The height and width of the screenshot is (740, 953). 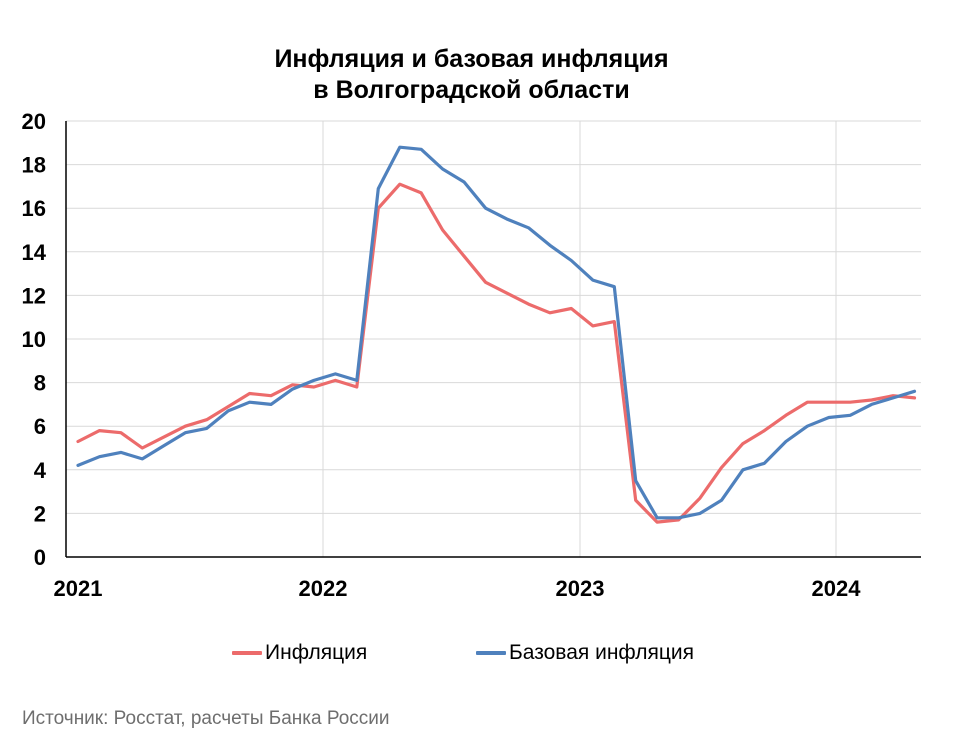 I want to click on legend-item-inflation: Инфляция, so click(x=299, y=653).